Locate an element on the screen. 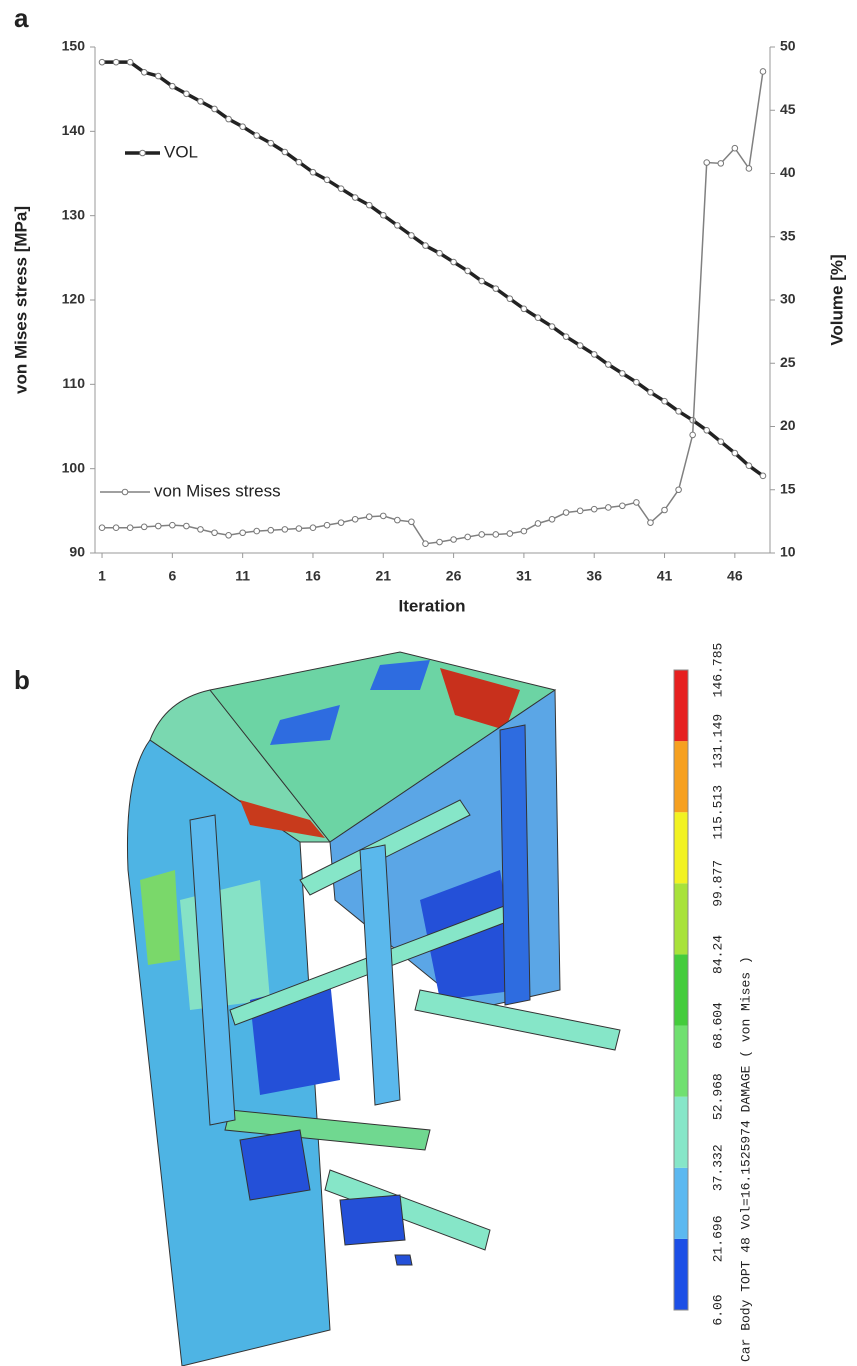  y-tick-label: 120 is located at coordinates (74, 299).